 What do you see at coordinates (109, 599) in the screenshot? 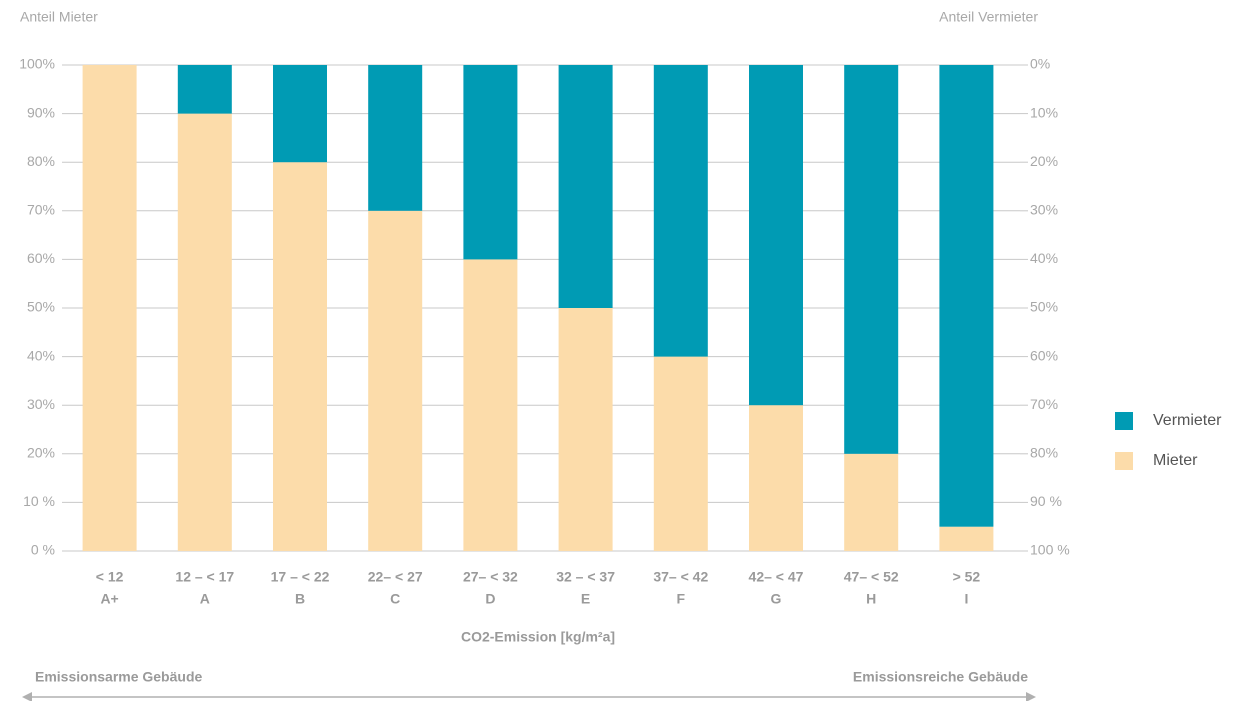
I see `x-tick-label: A+` at bounding box center [109, 599].